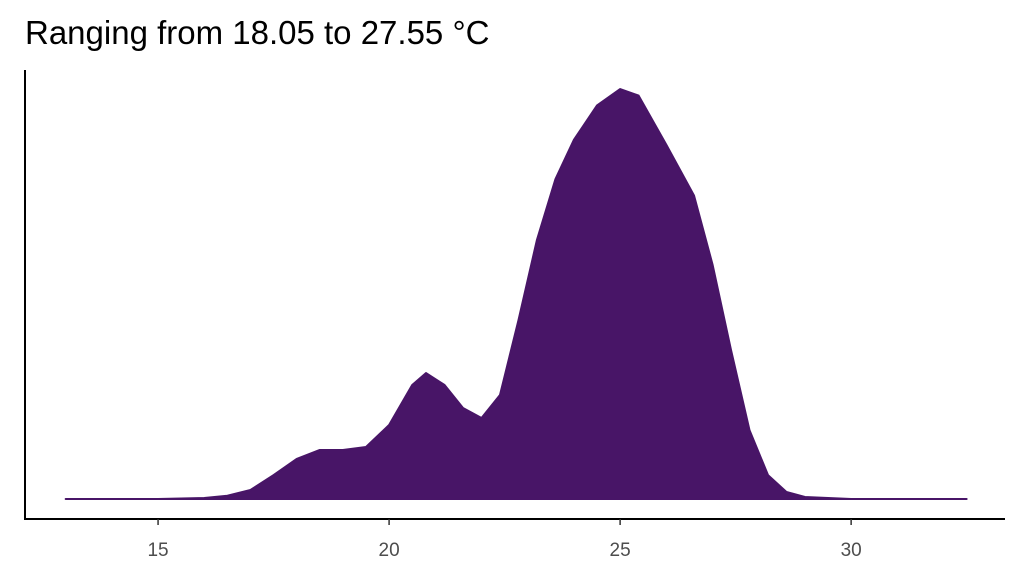 Image resolution: width=1024 pixels, height=576 pixels. What do you see at coordinates (257, 32) in the screenshot?
I see `chart-title: Ranging from 18.05 to 27.55 °C` at bounding box center [257, 32].